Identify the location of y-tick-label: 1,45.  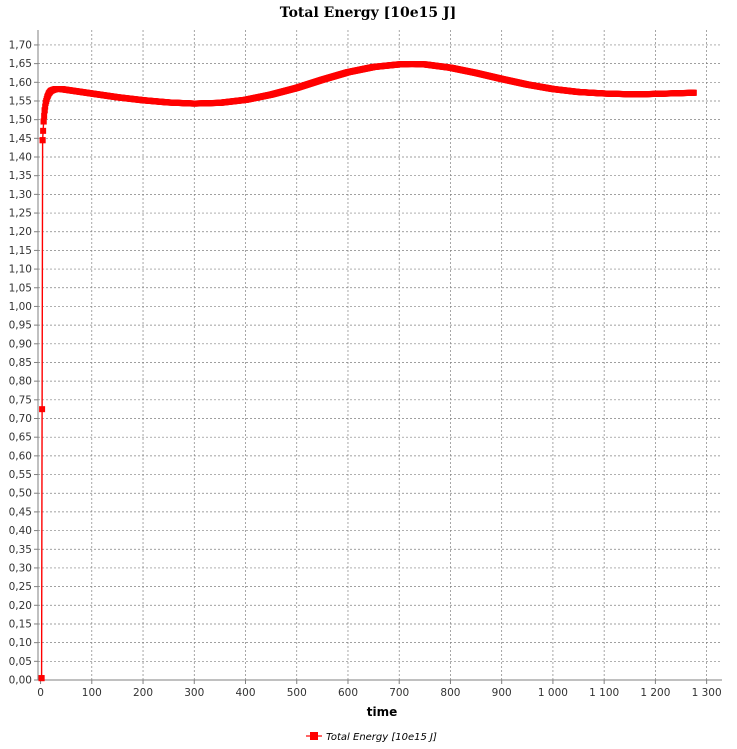
(20, 139).